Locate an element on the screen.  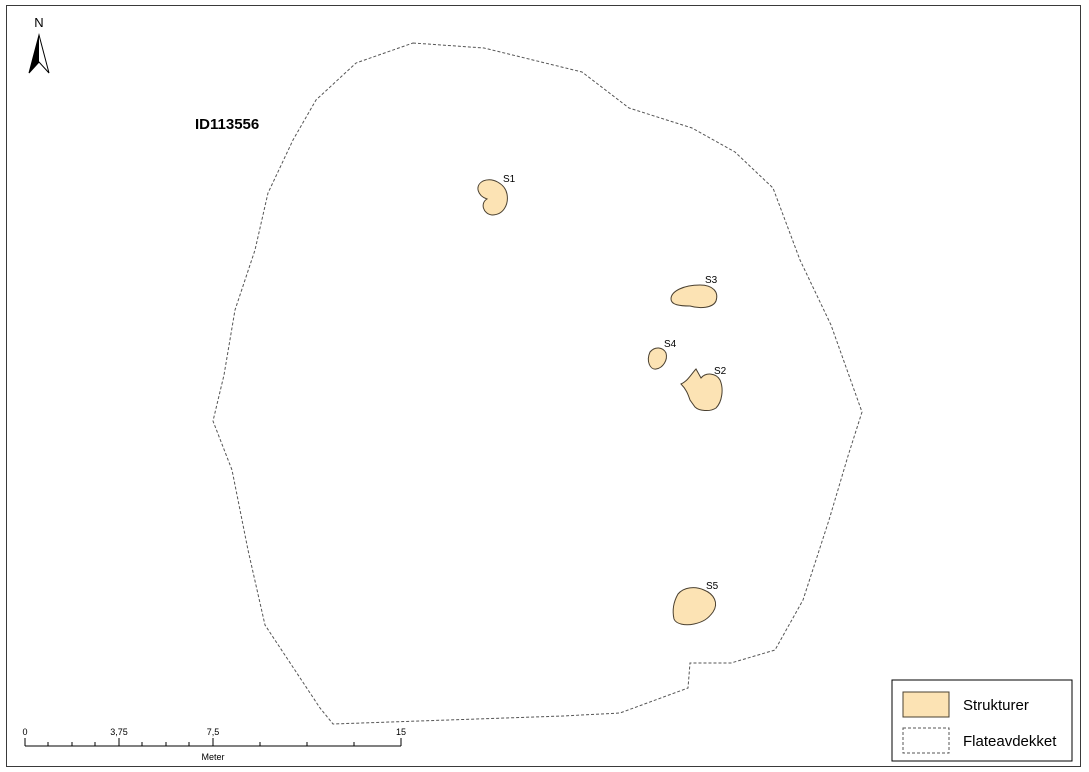
scale-tick-label: 15 is located at coordinates (401, 732).